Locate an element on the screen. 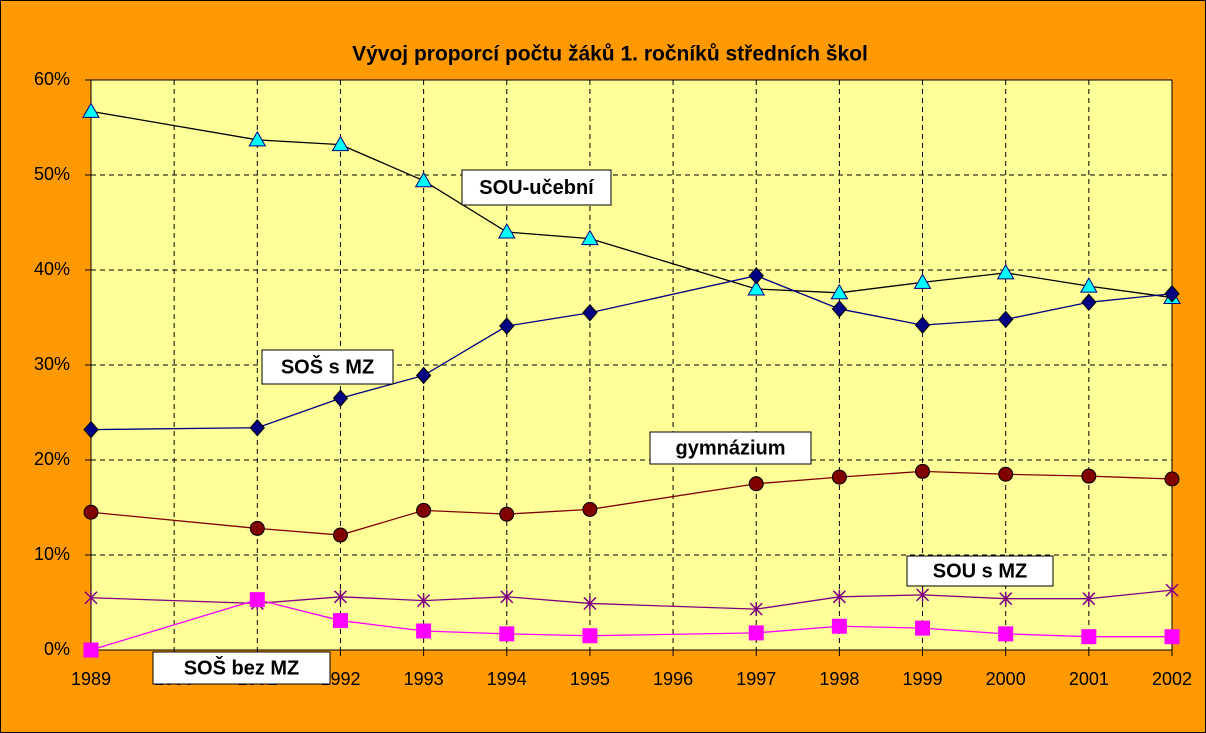  x-tick-label: 1994 is located at coordinates (507, 679).